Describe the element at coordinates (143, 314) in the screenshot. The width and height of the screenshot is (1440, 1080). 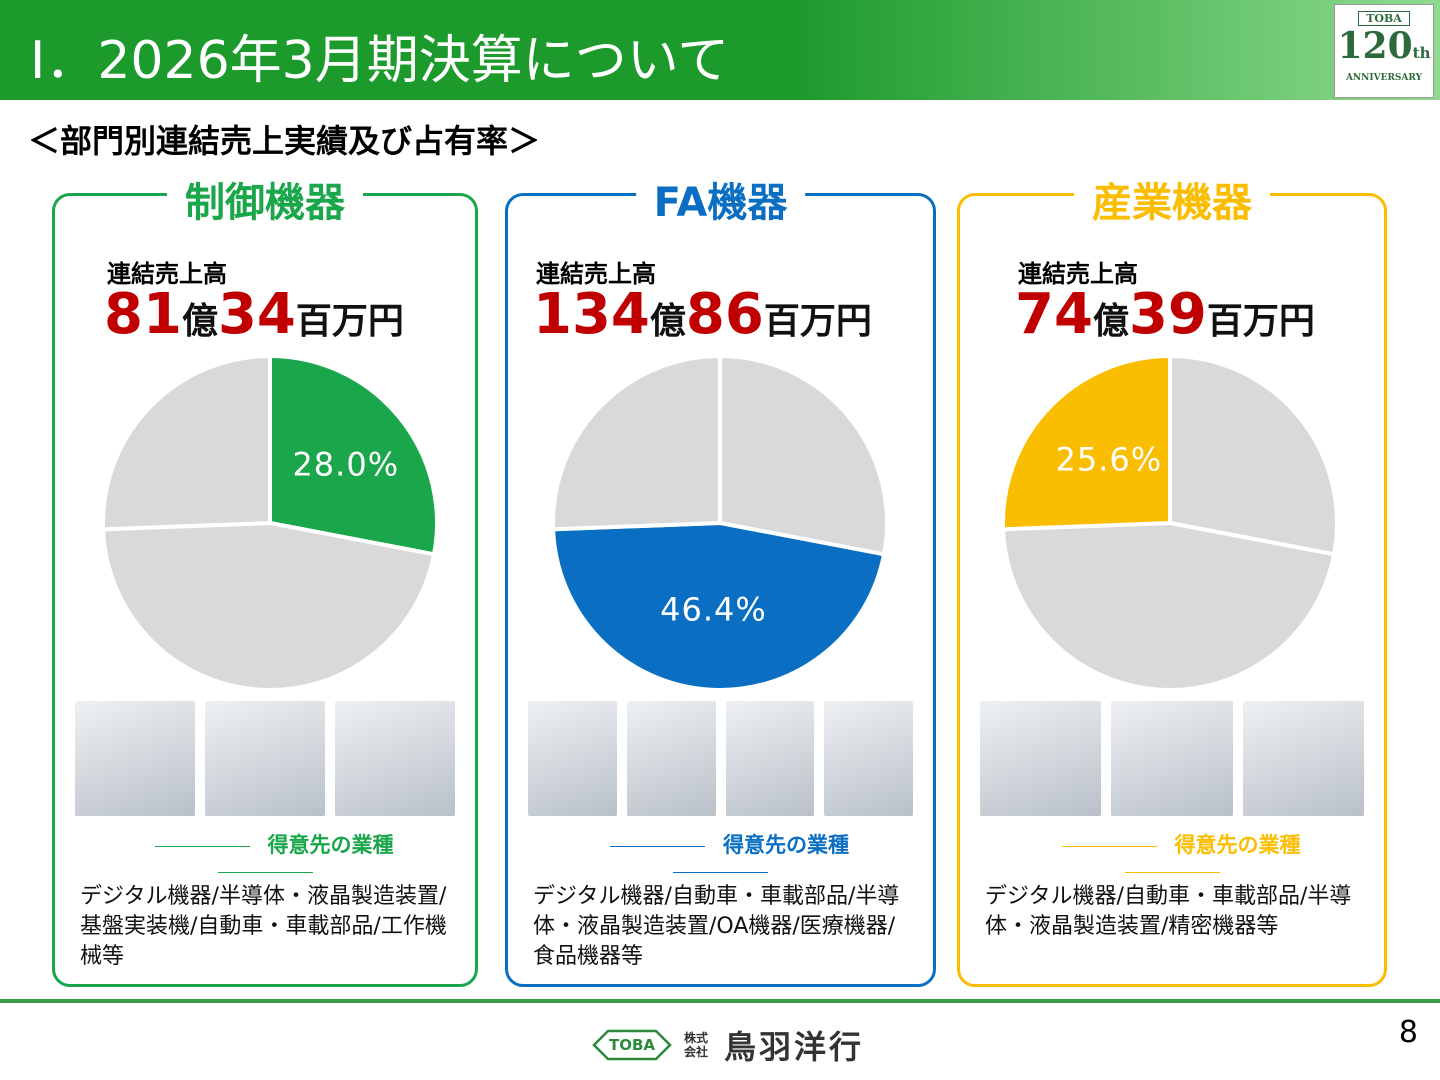
I see `sales-oku: 81` at that location.